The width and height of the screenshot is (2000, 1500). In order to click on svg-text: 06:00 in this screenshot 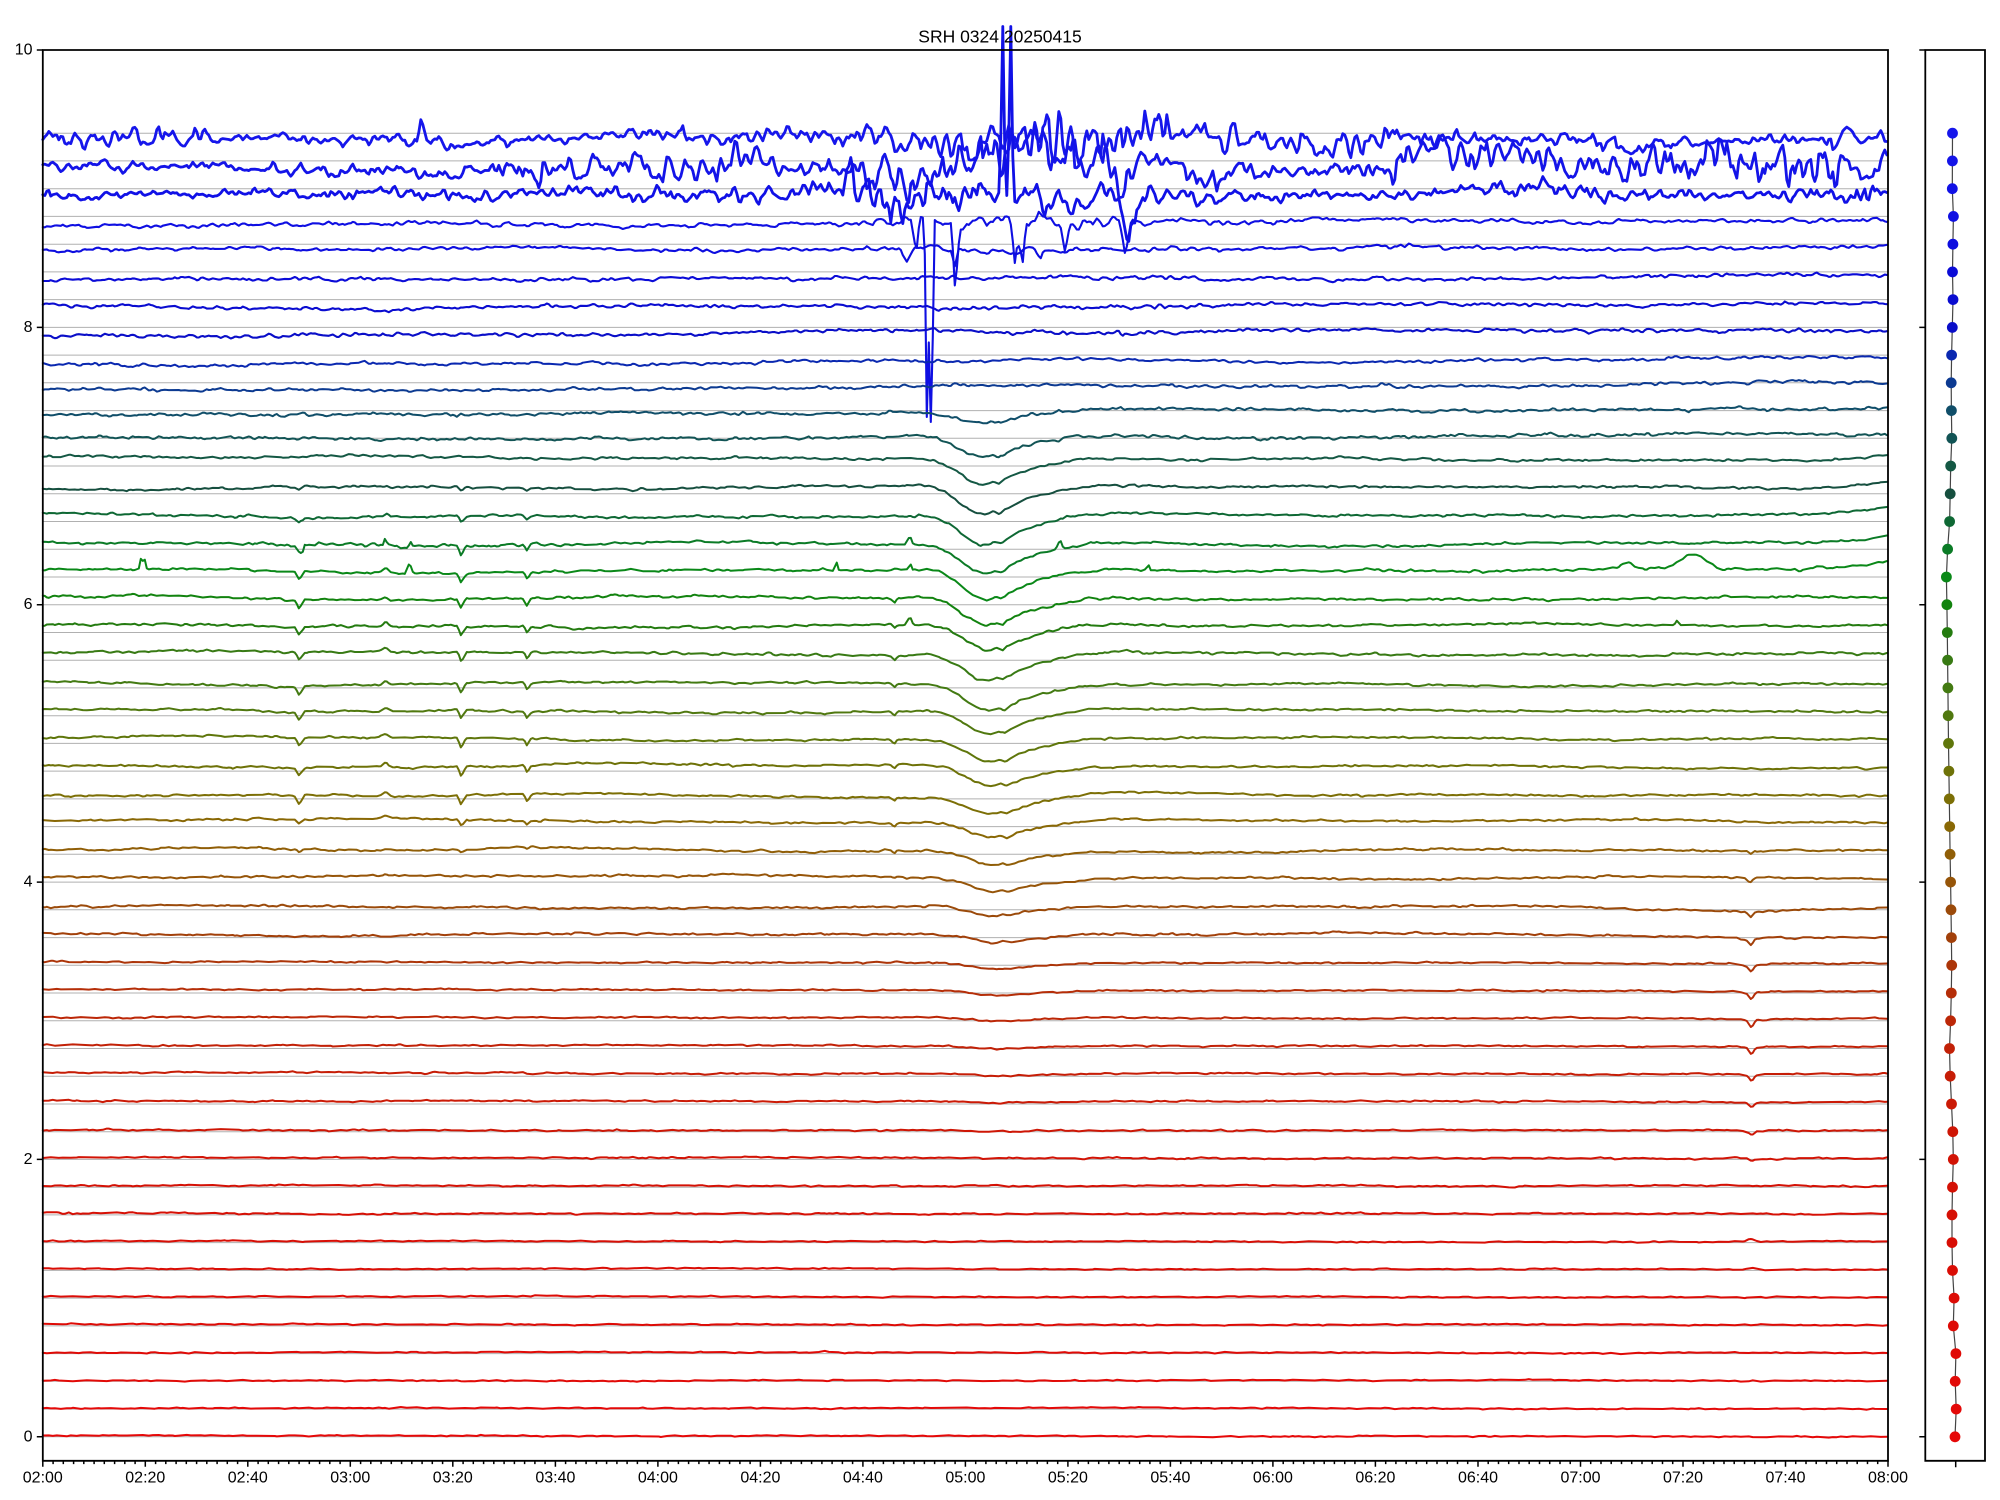, I will do `click(1273, 1477)`.